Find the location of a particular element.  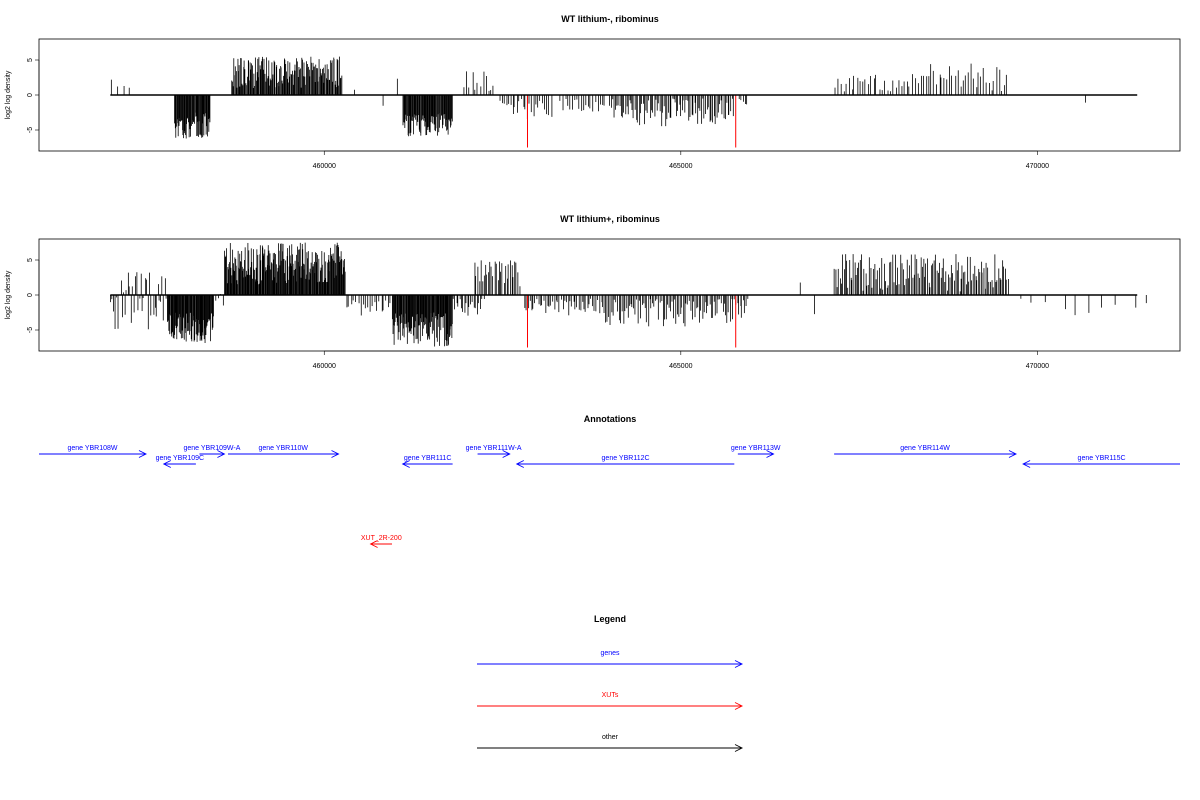

feature-gene: gene YBR115C is located at coordinates (1101, 461).